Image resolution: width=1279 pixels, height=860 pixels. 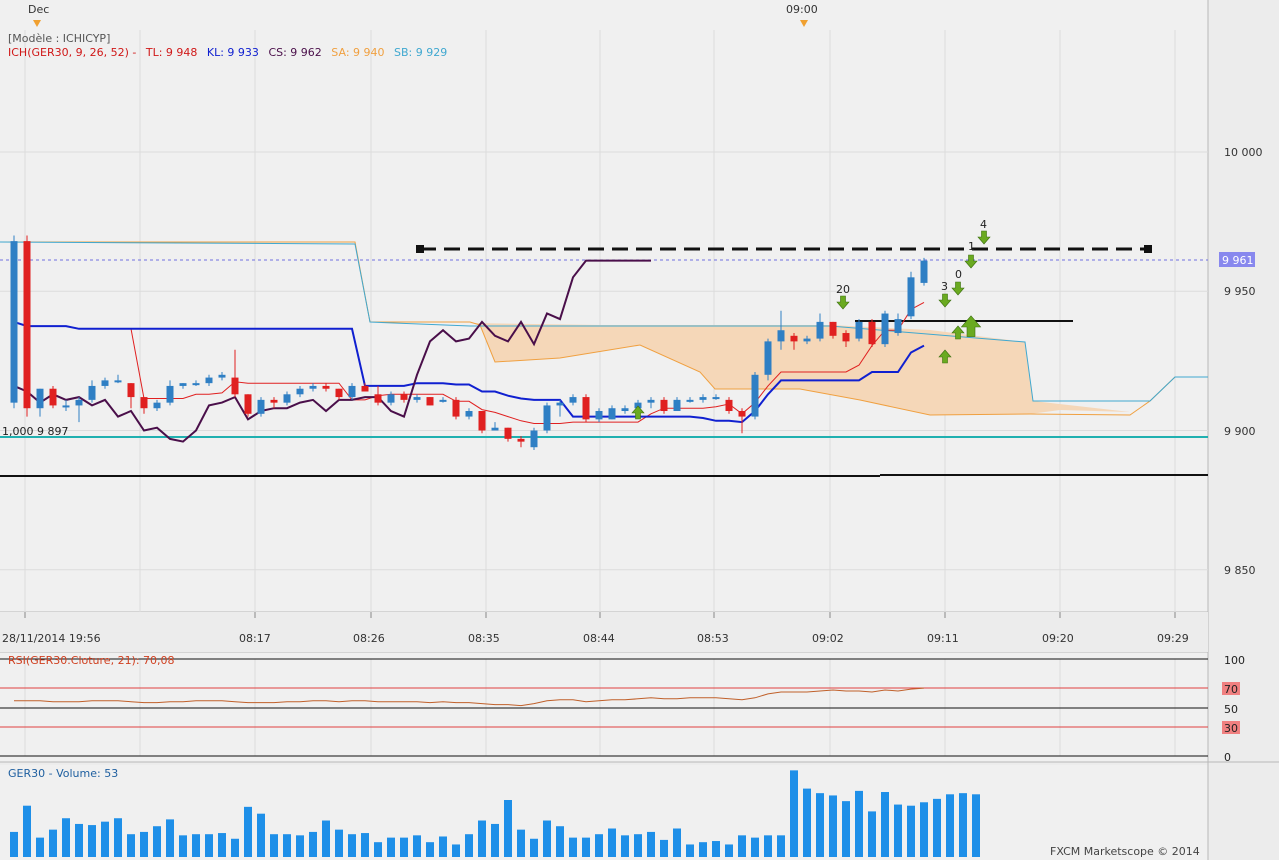 I want to click on time-tick-label: 09:20, so click(x=1058, y=638).